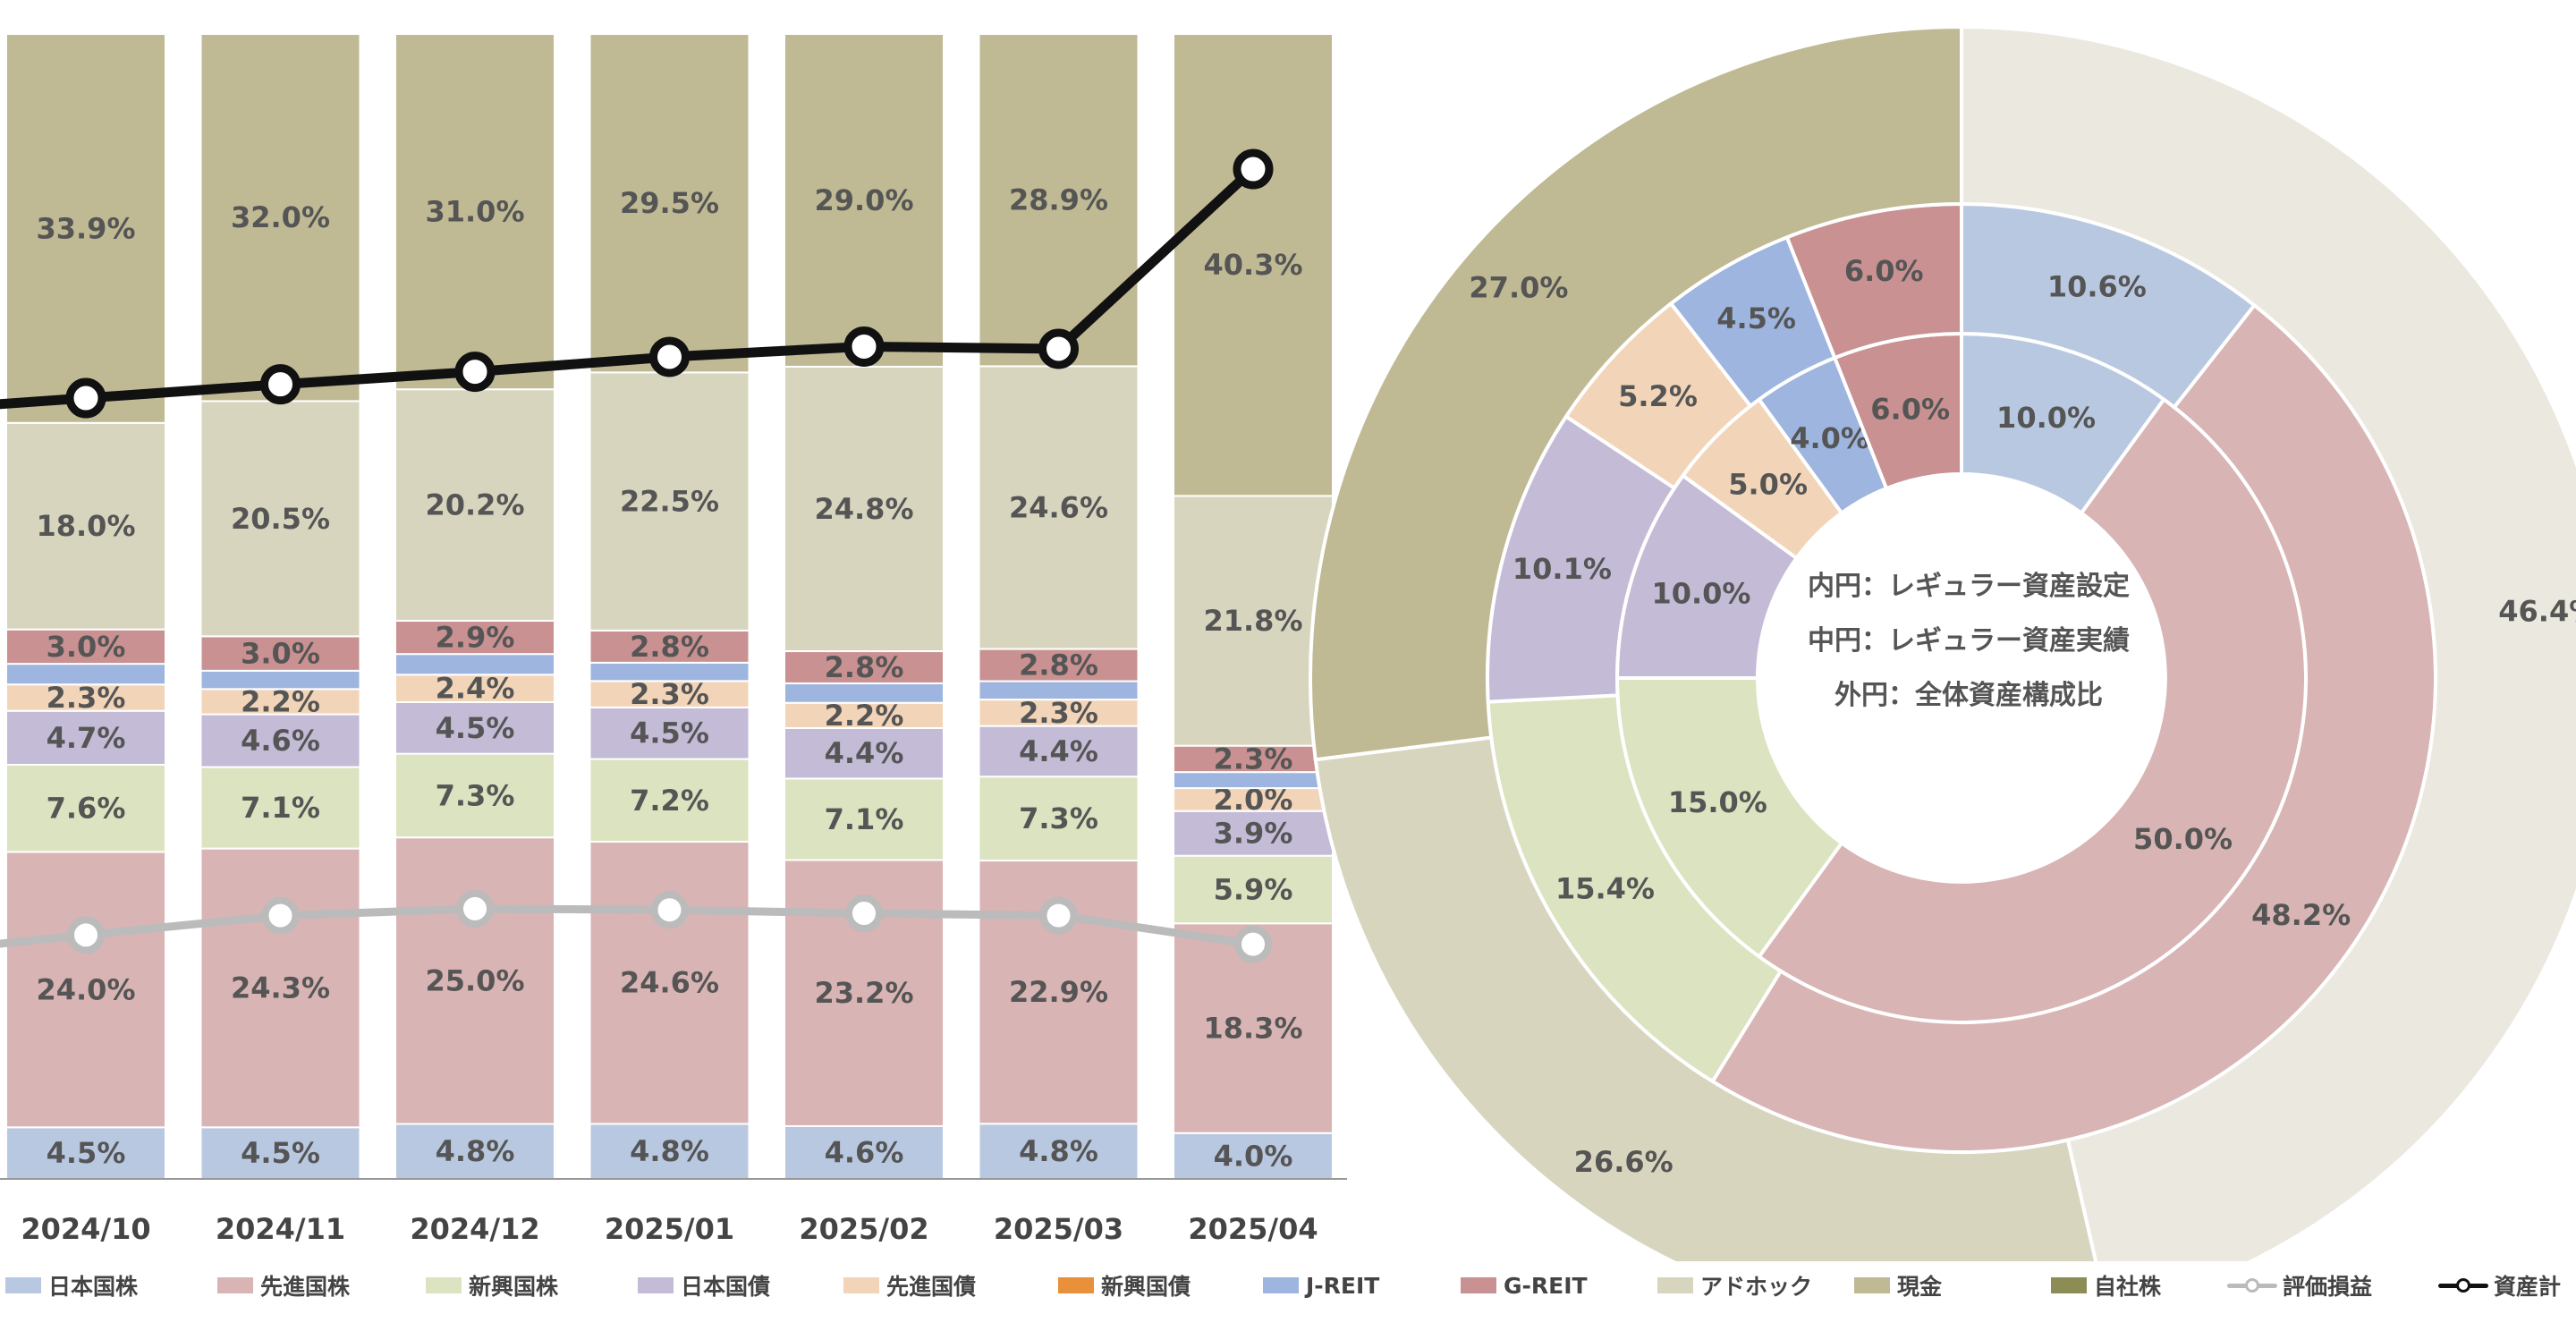  I want to click on bar-data-label: 20.5%, so click(280, 519).